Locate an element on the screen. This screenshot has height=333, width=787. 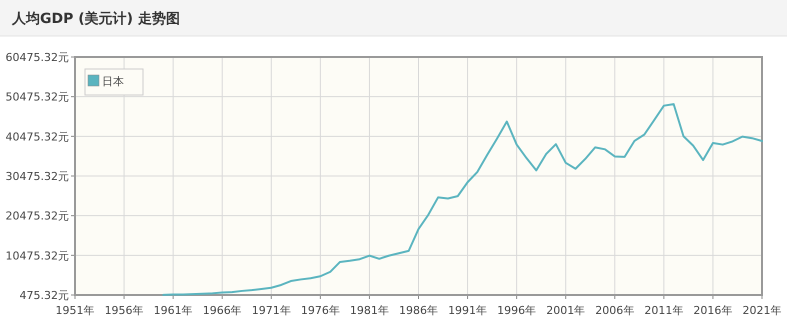
x-tick-label: 2016年 is located at coordinates (712, 310).